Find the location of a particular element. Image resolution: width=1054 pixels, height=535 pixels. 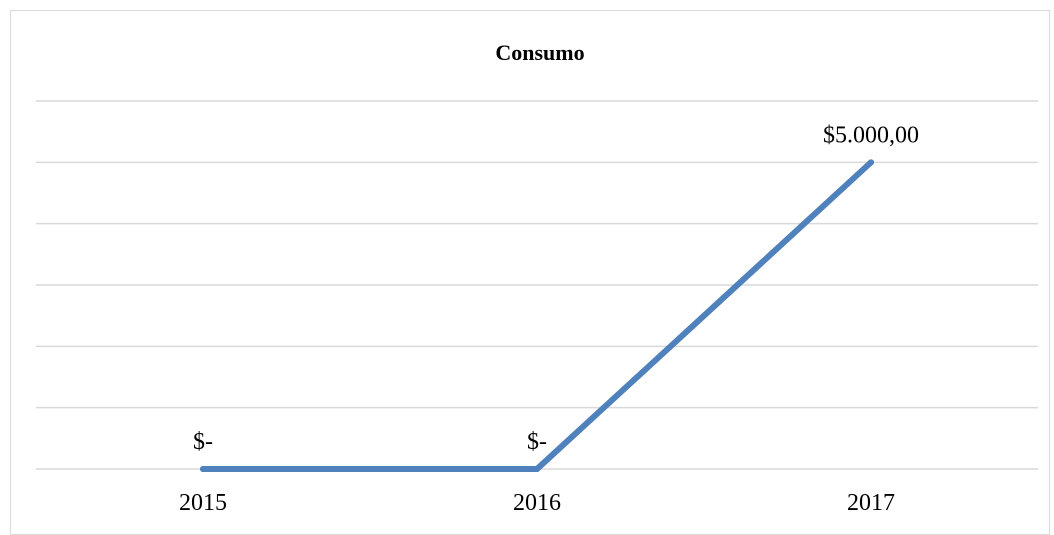

data-point-2017 is located at coordinates (871, 162).